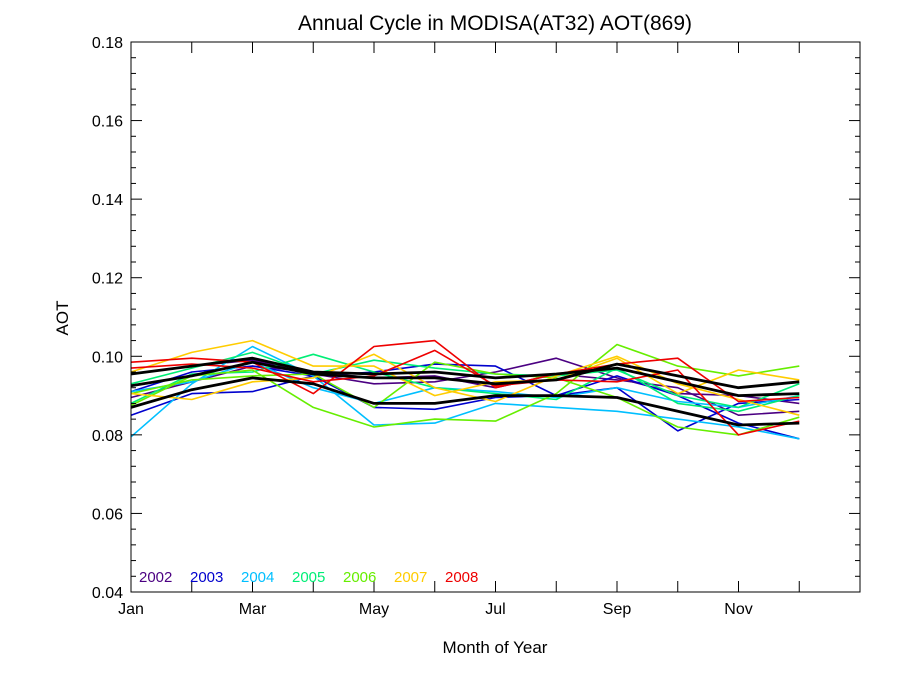 This screenshot has width=900, height=675. What do you see at coordinates (738, 609) in the screenshot?
I see `x-tick-label: Nov` at bounding box center [738, 609].